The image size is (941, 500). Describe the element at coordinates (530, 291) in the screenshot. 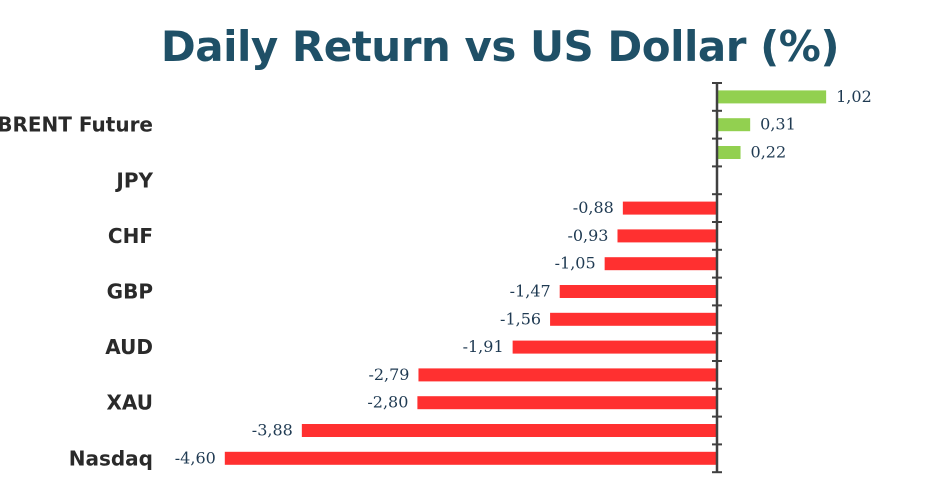

I see `value-label-7: -1,47` at that location.